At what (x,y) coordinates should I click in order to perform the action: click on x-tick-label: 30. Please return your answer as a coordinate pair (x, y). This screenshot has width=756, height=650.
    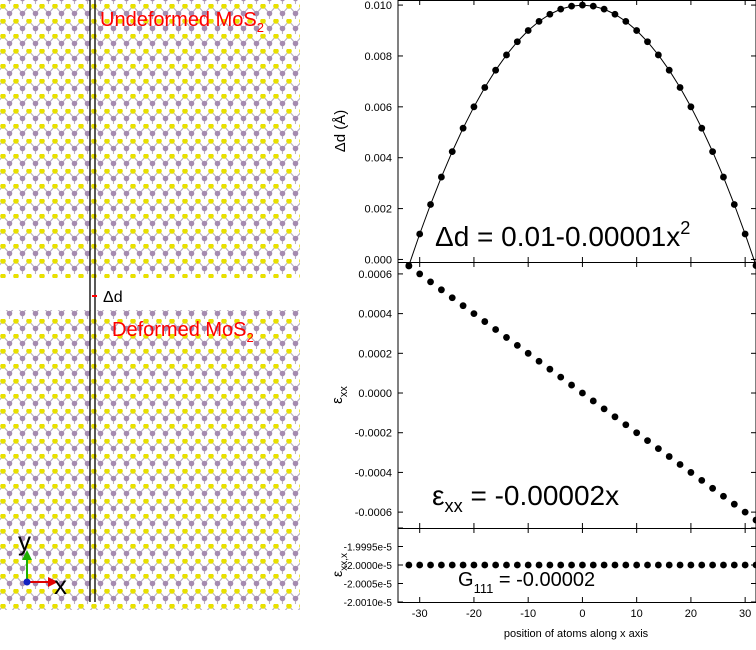
    Looking at the image, I should click on (745, 614).